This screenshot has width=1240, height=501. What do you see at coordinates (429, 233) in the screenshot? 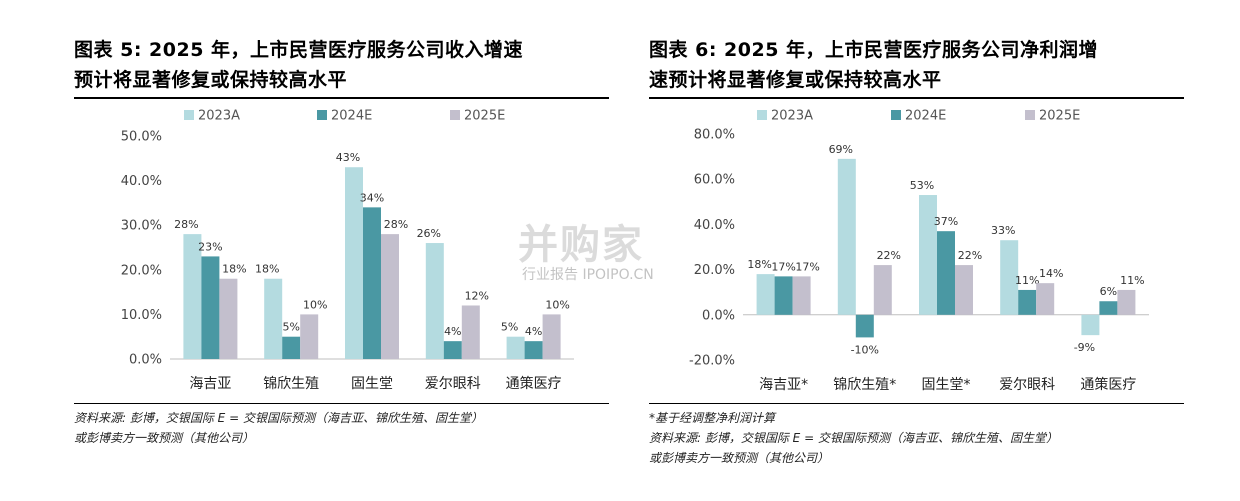
I see `data-label: 26%` at bounding box center [429, 233].